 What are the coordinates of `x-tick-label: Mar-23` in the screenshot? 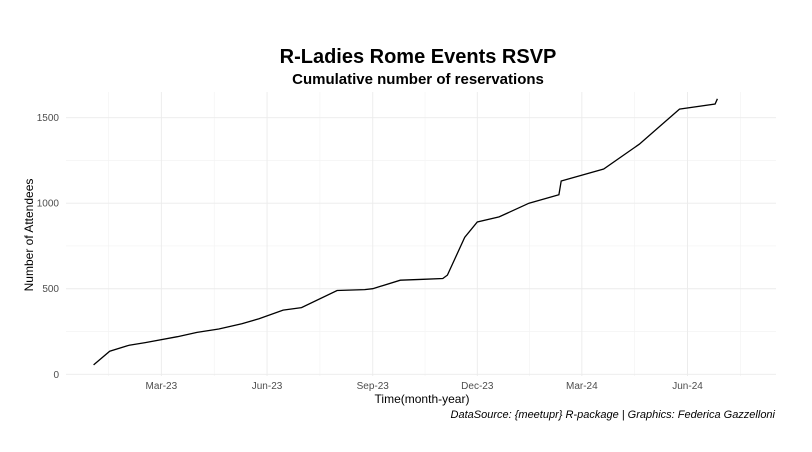 It's located at (162, 386).